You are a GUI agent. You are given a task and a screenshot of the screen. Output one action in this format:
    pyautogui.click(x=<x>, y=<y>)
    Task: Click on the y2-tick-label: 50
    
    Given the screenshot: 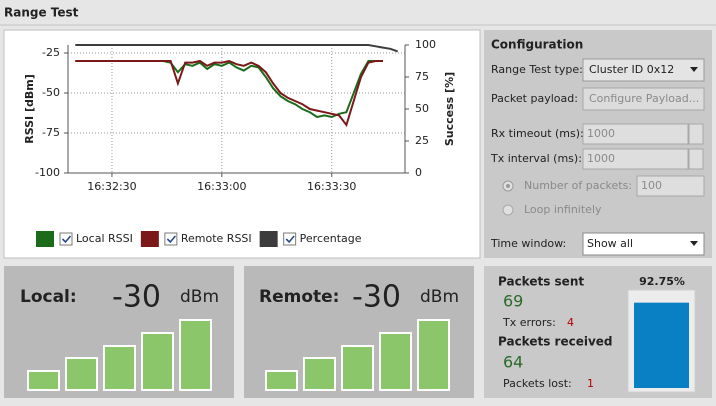 What is the action you would take?
    pyautogui.click(x=422, y=108)
    